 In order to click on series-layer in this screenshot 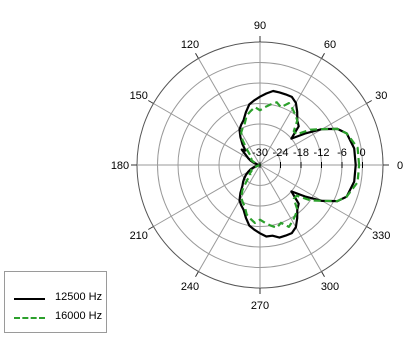, I will do `click(299, 164)`.